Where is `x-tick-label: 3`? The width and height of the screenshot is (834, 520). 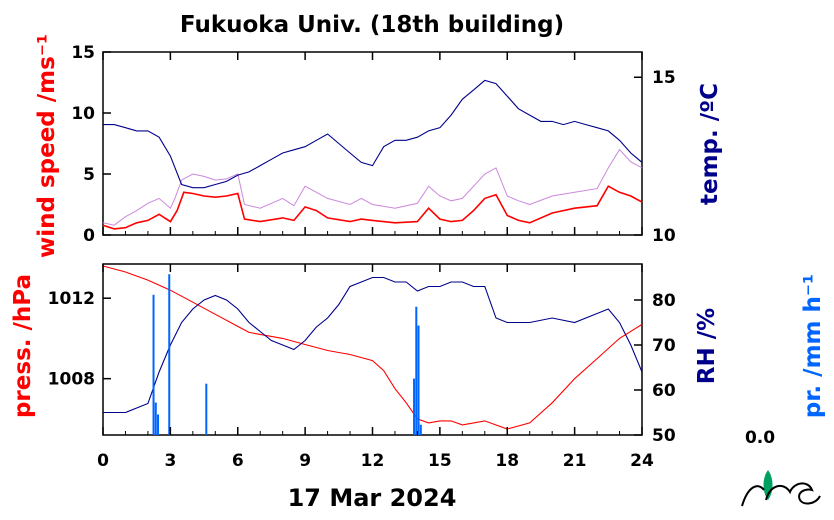 x-tick-label: 3 is located at coordinates (170, 461).